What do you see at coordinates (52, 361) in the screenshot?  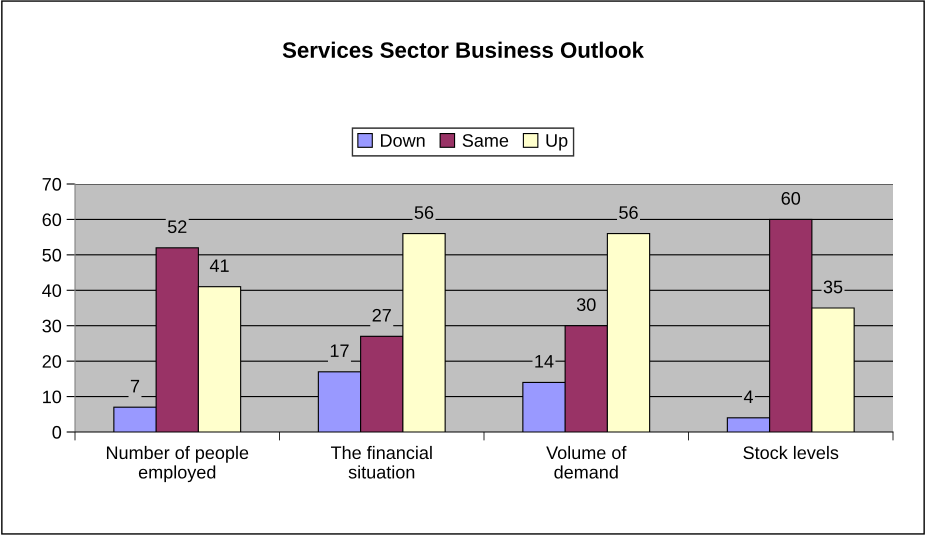 I see `y-tick-label: 20` at bounding box center [52, 361].